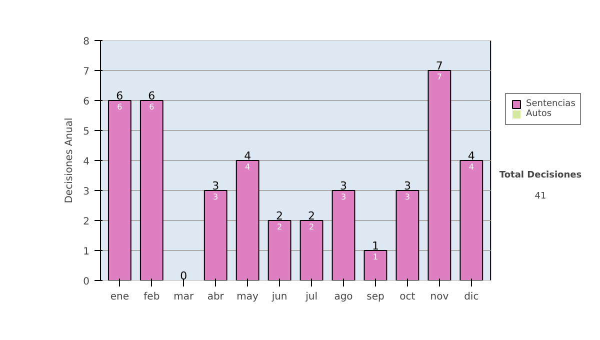  Describe the element at coordinates (184, 297) in the screenshot. I see `x-tick-label: mar` at that location.